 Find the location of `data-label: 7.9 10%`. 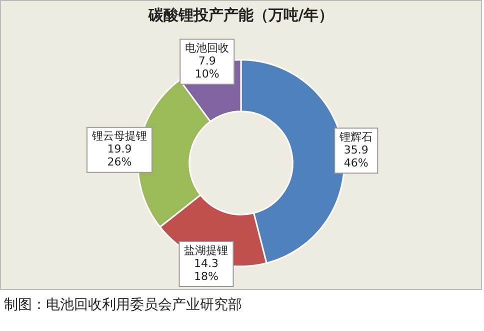

data-label: 7.9 10% is located at coordinates (207, 67).